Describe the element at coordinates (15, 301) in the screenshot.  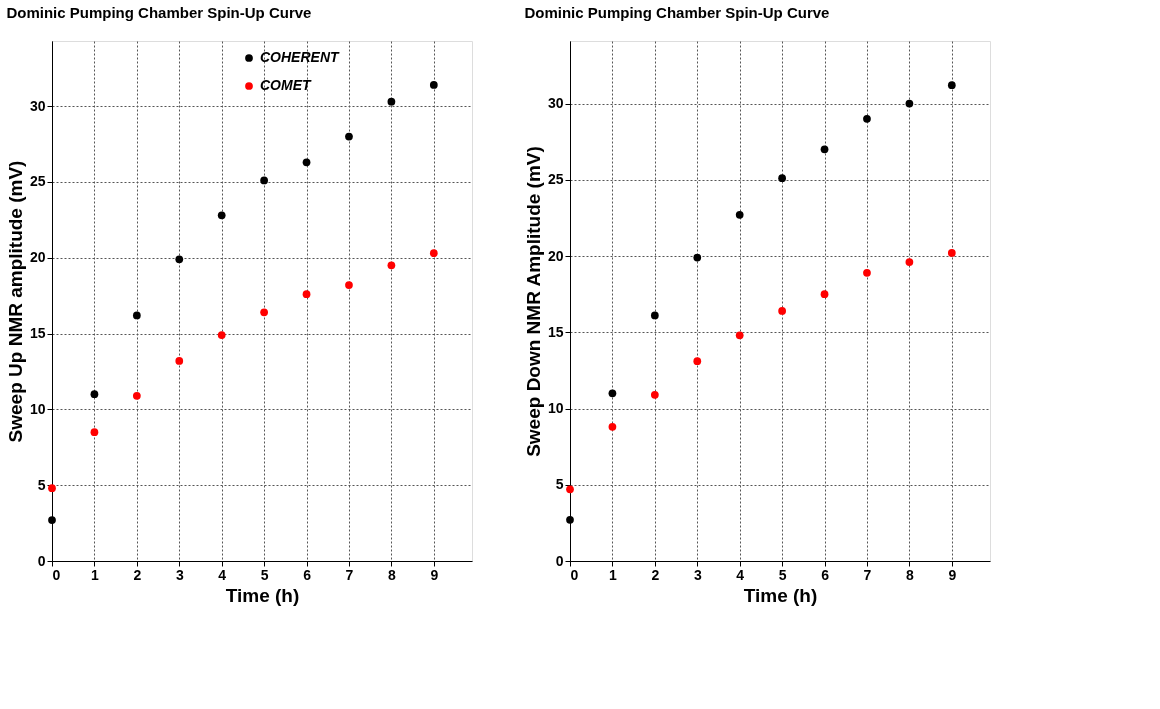
I see `y-axis-title: Sweep Up NMR amplitude (mV)` at that location.